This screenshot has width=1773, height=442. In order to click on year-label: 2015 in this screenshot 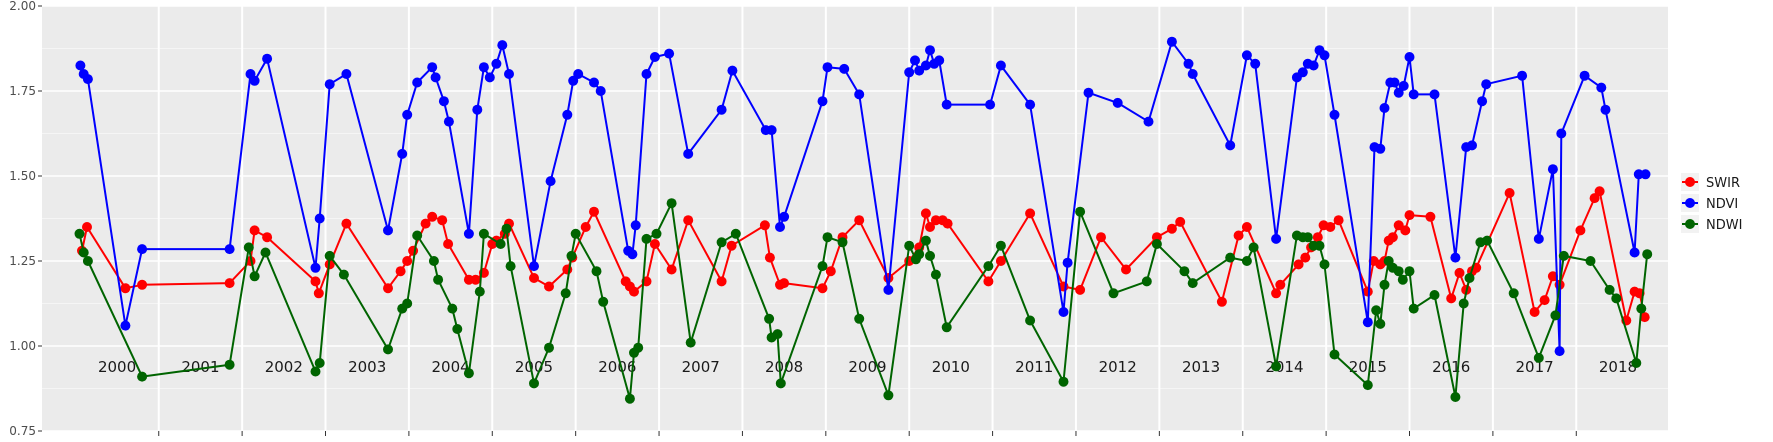, I will do `click(1368, 367)`.